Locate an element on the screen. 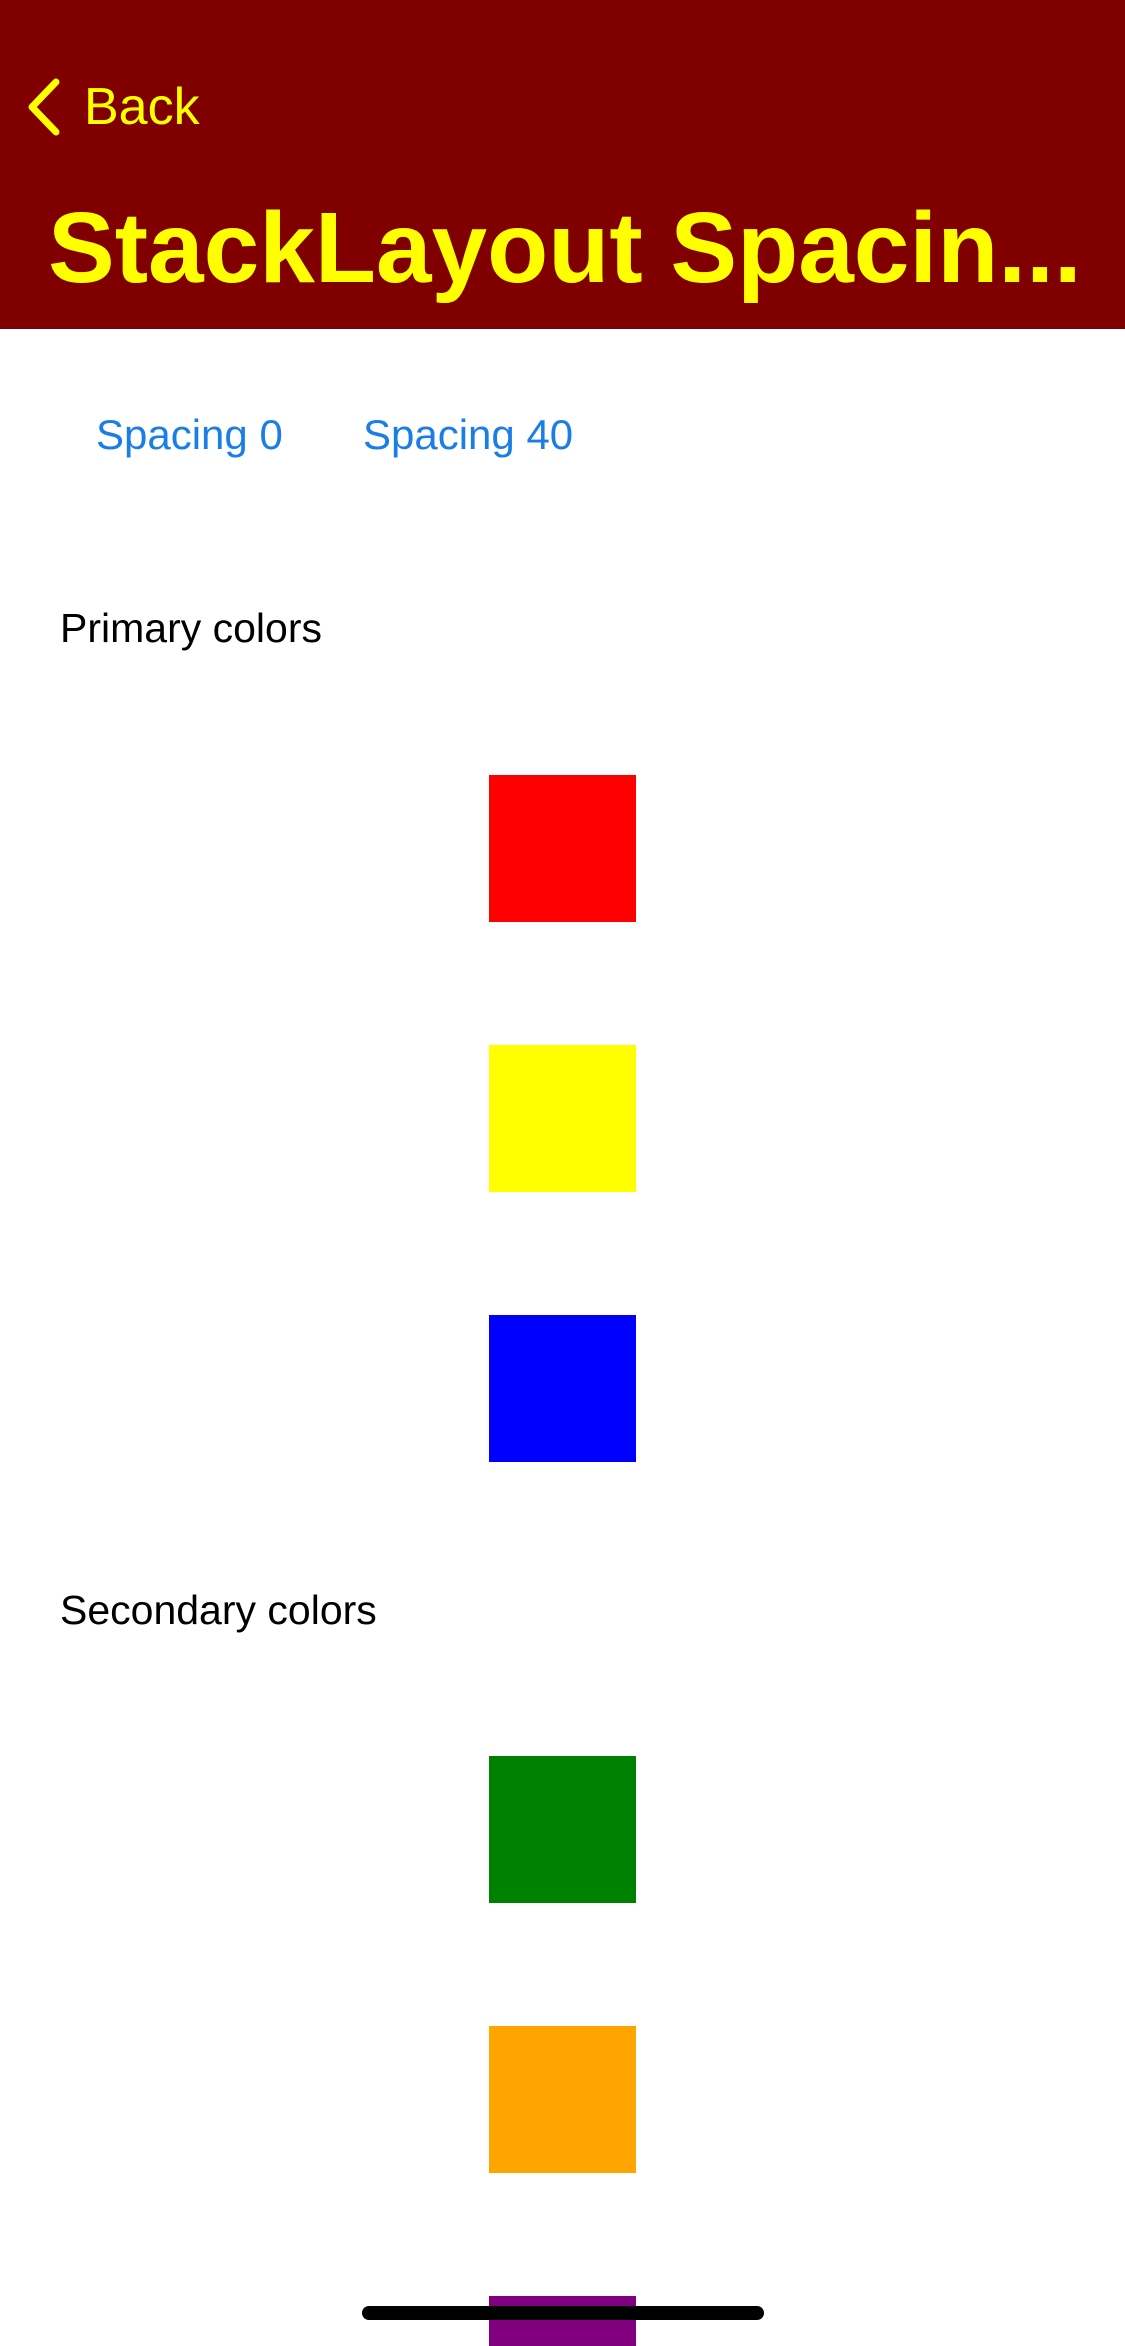  chevron-left-icon is located at coordinates (44, 107).